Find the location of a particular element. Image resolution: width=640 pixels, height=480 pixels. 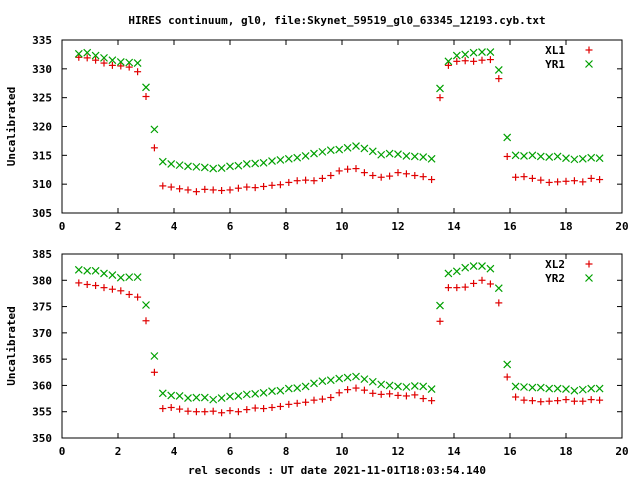

y-tick-label: 360 is located at coordinates (42, 385).